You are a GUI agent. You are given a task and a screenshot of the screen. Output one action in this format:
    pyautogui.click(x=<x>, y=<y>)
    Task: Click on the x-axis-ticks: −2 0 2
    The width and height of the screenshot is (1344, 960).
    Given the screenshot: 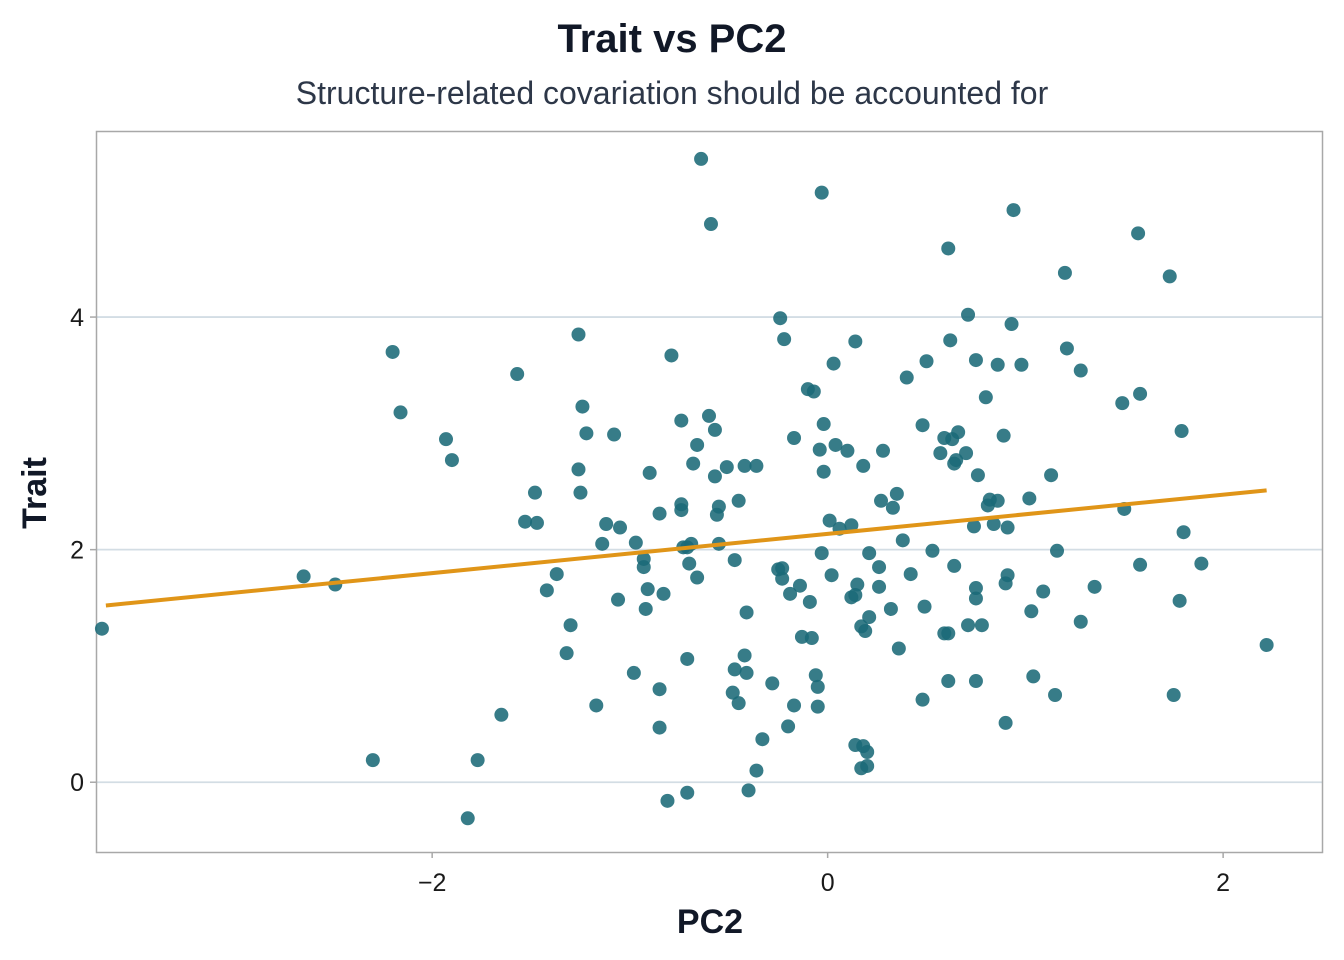 What is the action you would take?
    pyautogui.click(x=824, y=874)
    